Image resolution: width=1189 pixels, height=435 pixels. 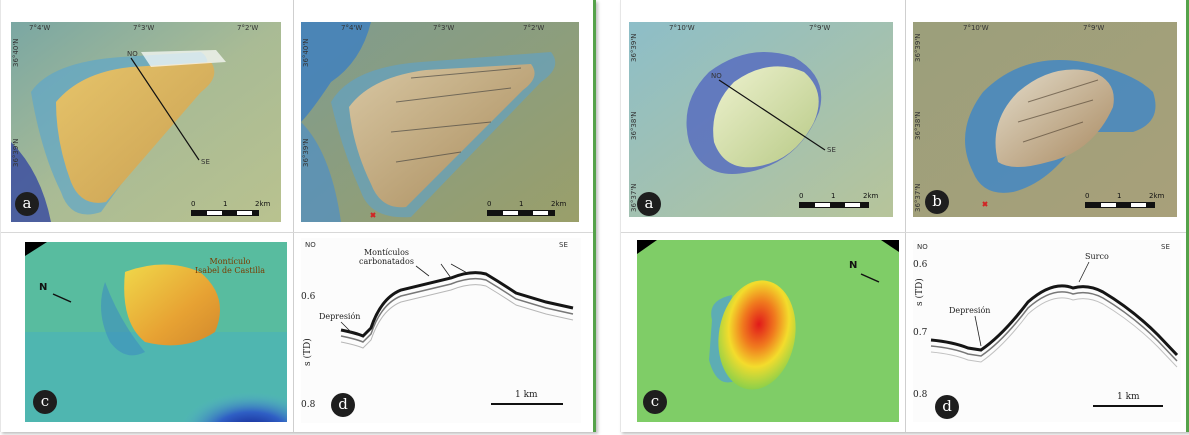 I want to click on y-tick-2: 0.7, so click(x=920, y=333).